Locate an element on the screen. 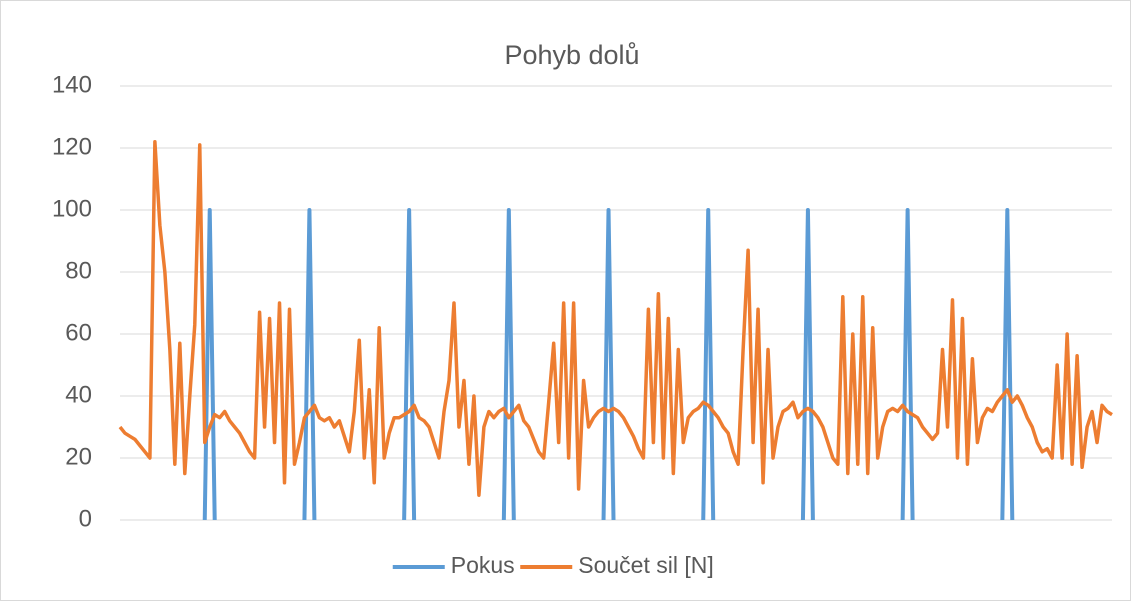 This screenshot has width=1131, height=606. y-tick-label: 60 is located at coordinates (78, 332).